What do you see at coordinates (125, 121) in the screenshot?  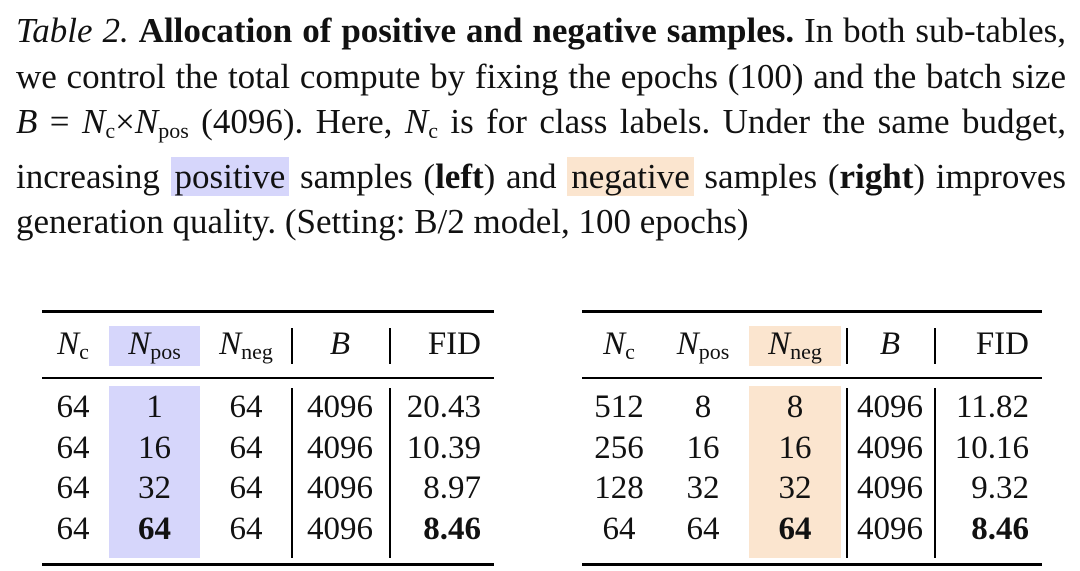 I see `formula-times: ×` at bounding box center [125, 121].